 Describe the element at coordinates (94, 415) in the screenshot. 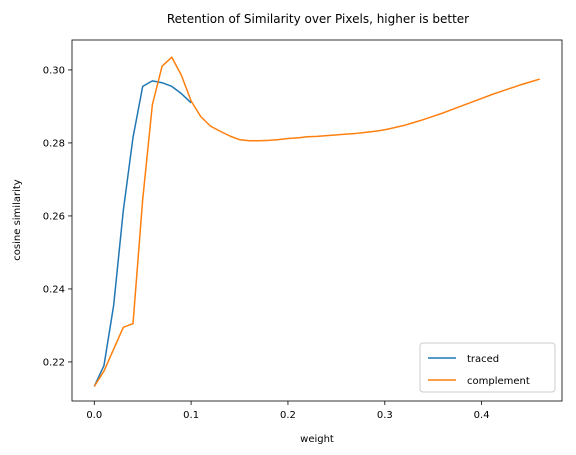

I see `x-tick-label: 0.0` at that location.